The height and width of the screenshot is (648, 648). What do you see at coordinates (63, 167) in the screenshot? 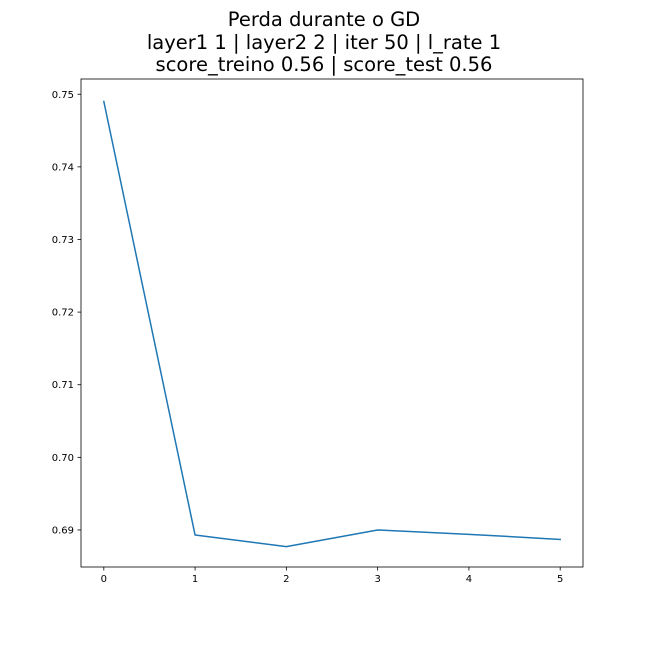
I see `y-tick-label-5: 0.74` at bounding box center [63, 167].